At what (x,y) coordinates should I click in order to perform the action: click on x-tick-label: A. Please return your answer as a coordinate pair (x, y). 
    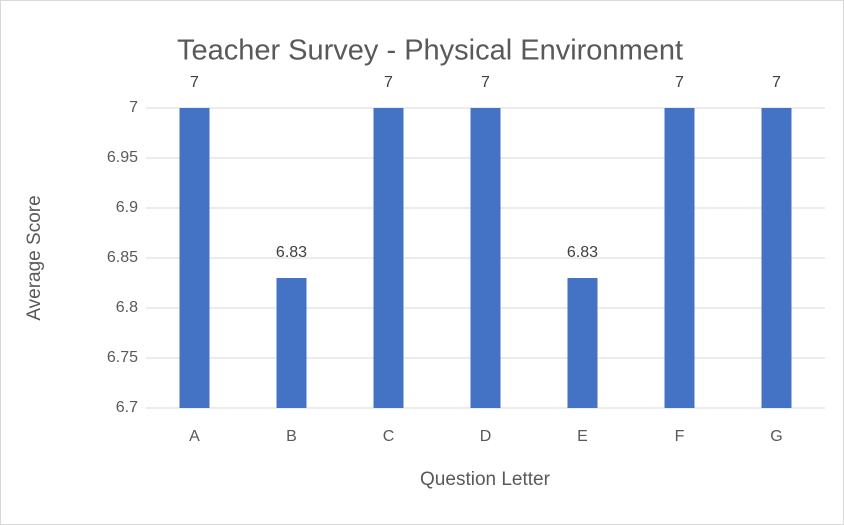
    Looking at the image, I should click on (194, 436).